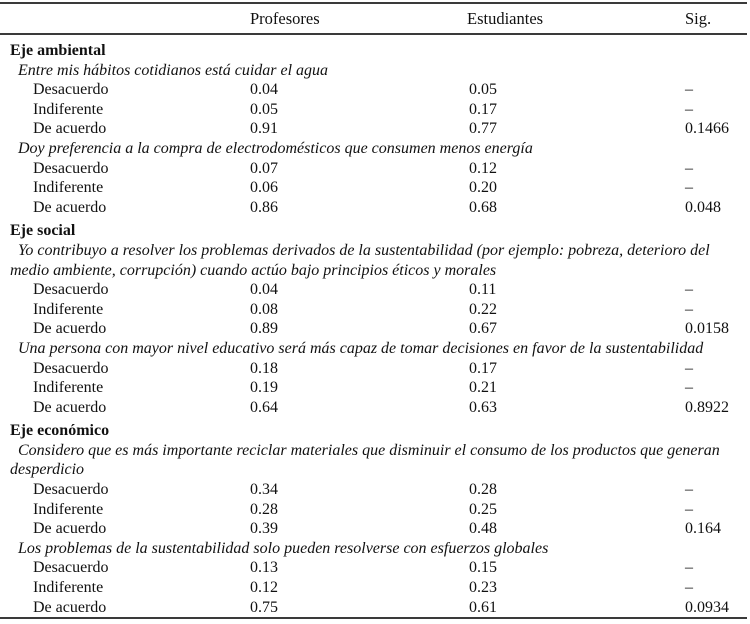  I want to click on sig-value: 0.048, so click(703, 207).